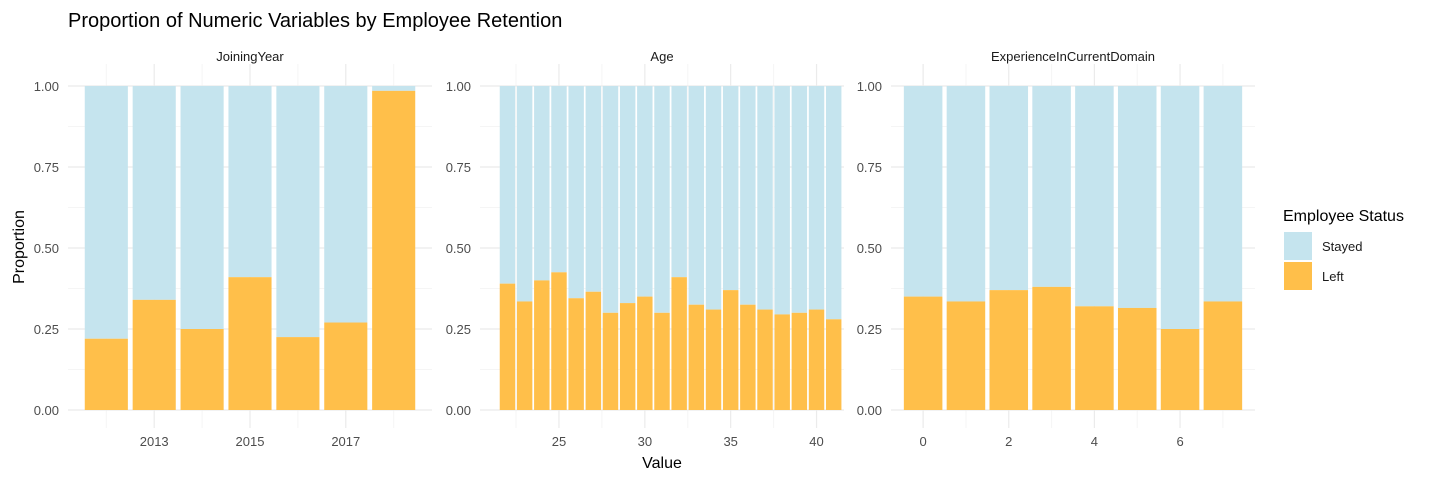 This screenshot has width=1440, height=485. Describe the element at coordinates (19, 247) in the screenshot. I see `y-axis-label: Proportion` at that location.